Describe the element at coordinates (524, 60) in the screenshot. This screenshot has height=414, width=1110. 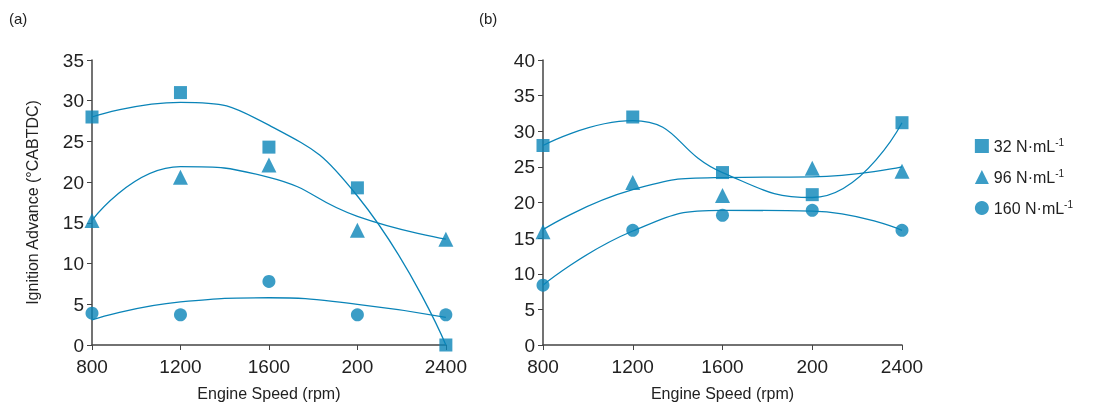
I see `y-tick-label: 40` at that location.